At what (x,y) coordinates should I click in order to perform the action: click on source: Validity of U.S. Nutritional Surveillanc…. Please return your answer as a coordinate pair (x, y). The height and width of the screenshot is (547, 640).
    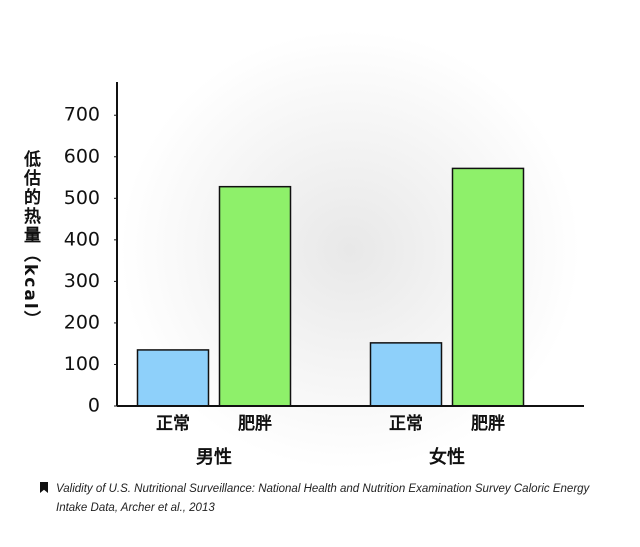
    Looking at the image, I should click on (323, 498).